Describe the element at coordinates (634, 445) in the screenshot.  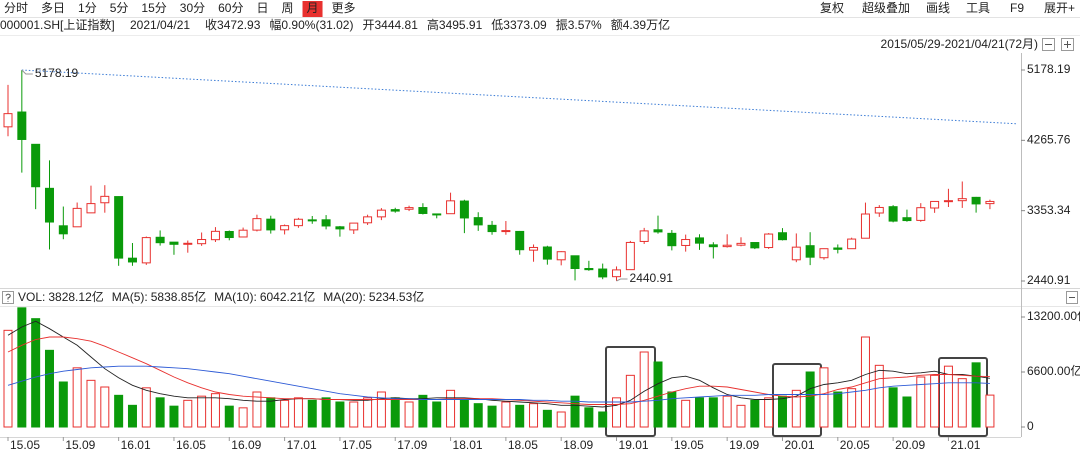
I see `x-tick-label: 19.01` at that location.